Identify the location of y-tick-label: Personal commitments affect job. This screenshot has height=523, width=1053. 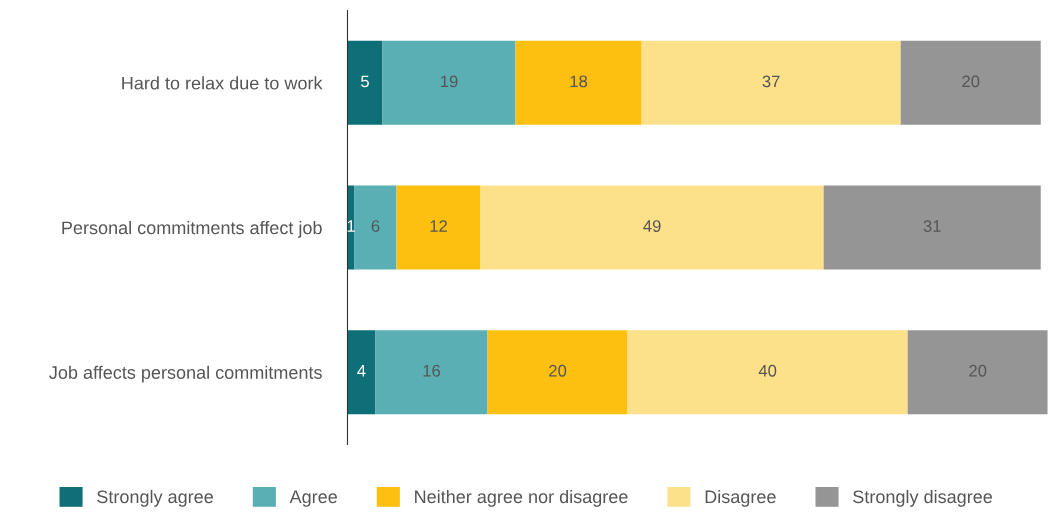
(192, 229).